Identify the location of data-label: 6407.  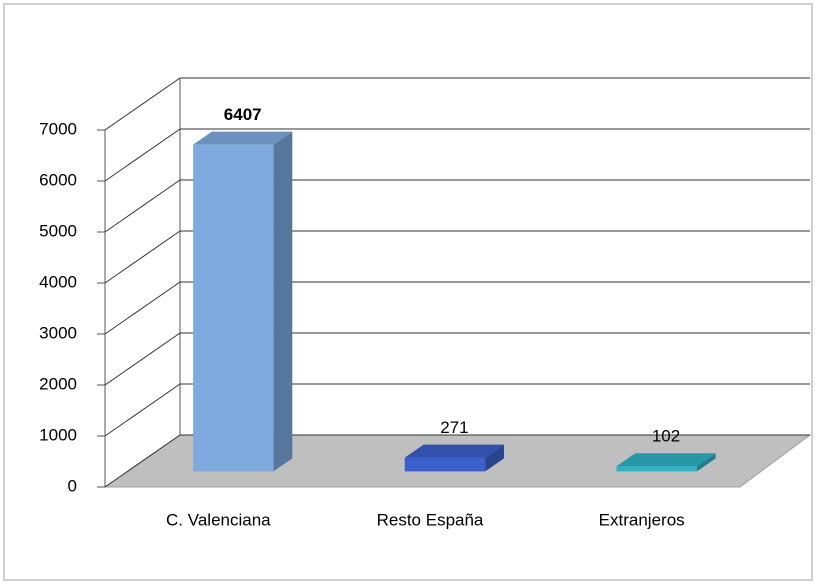
(243, 114).